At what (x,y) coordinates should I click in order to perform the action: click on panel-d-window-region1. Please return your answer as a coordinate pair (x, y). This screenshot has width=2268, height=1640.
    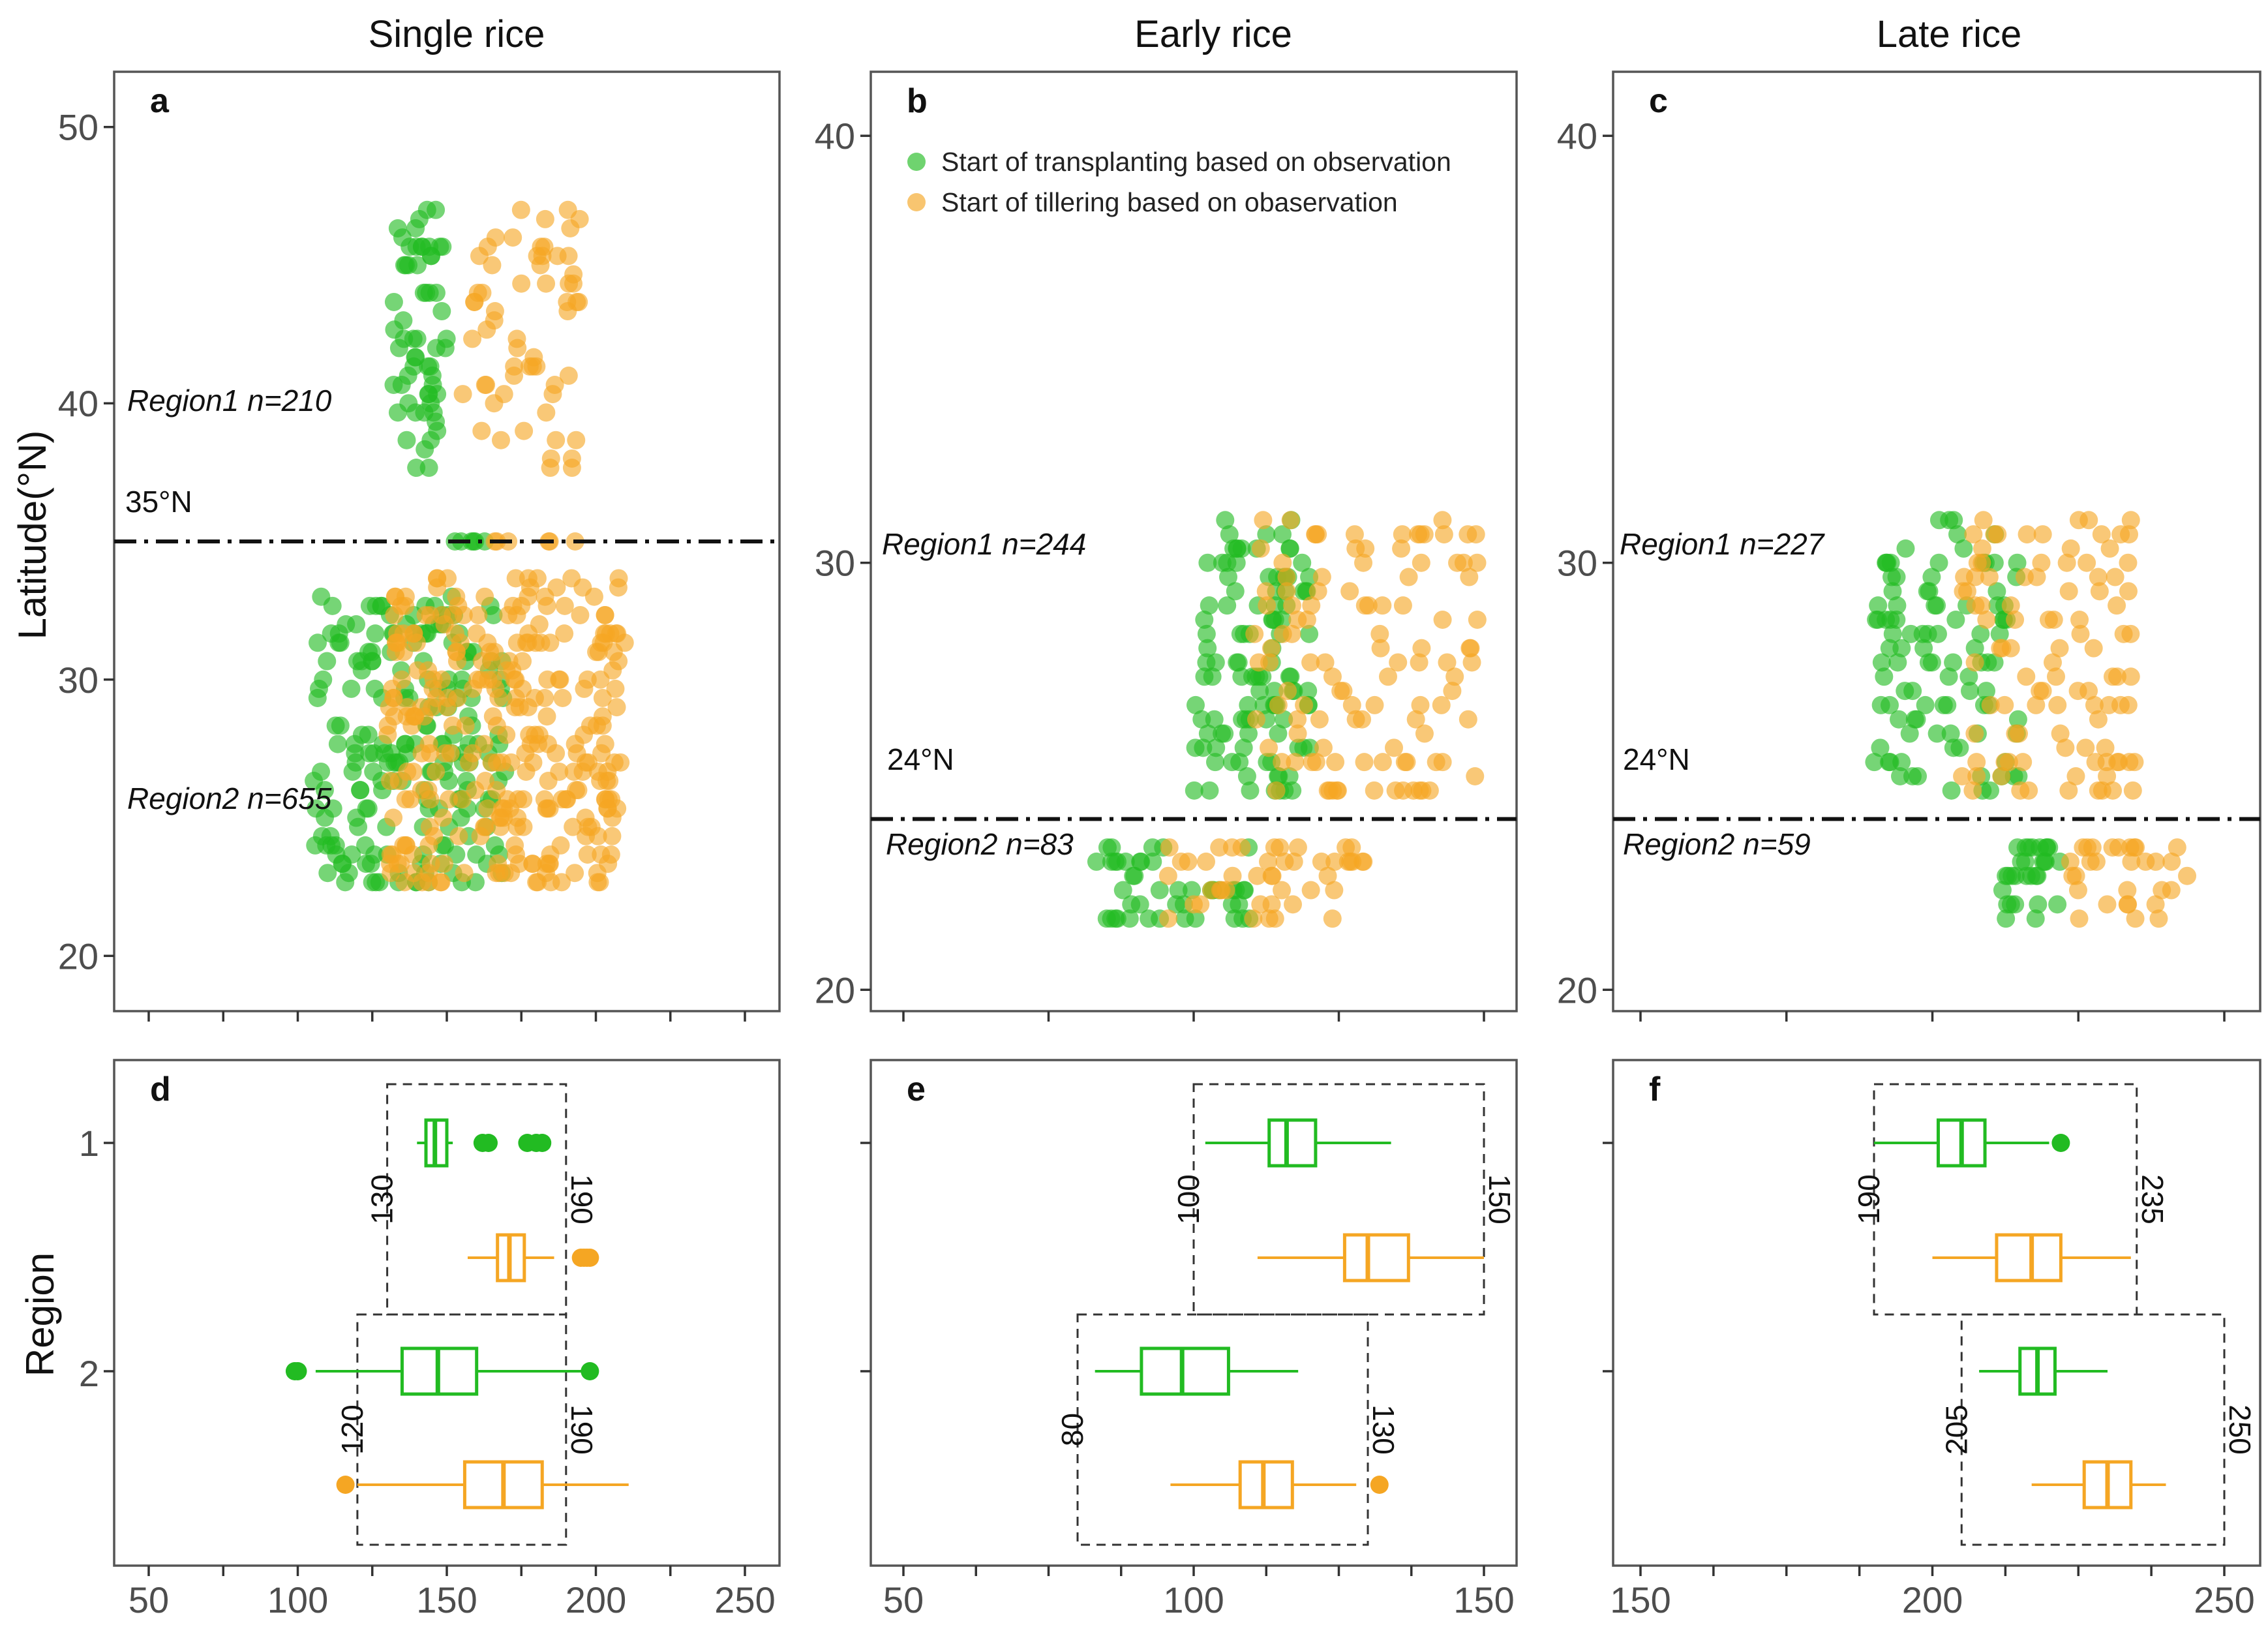
    Looking at the image, I should click on (476, 1199).